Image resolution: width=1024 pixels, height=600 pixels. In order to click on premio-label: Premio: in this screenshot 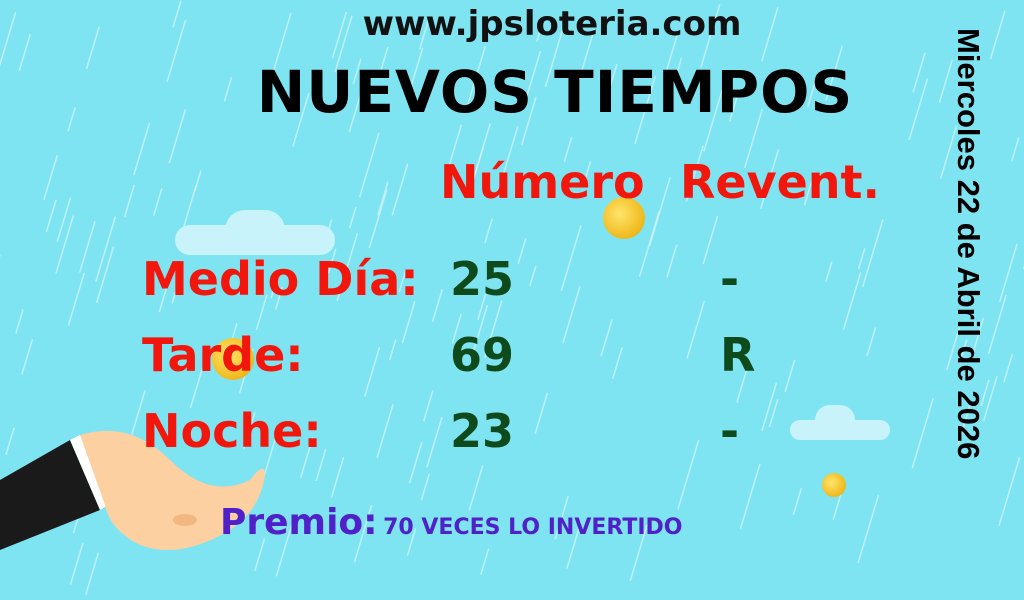, I will do `click(299, 522)`.